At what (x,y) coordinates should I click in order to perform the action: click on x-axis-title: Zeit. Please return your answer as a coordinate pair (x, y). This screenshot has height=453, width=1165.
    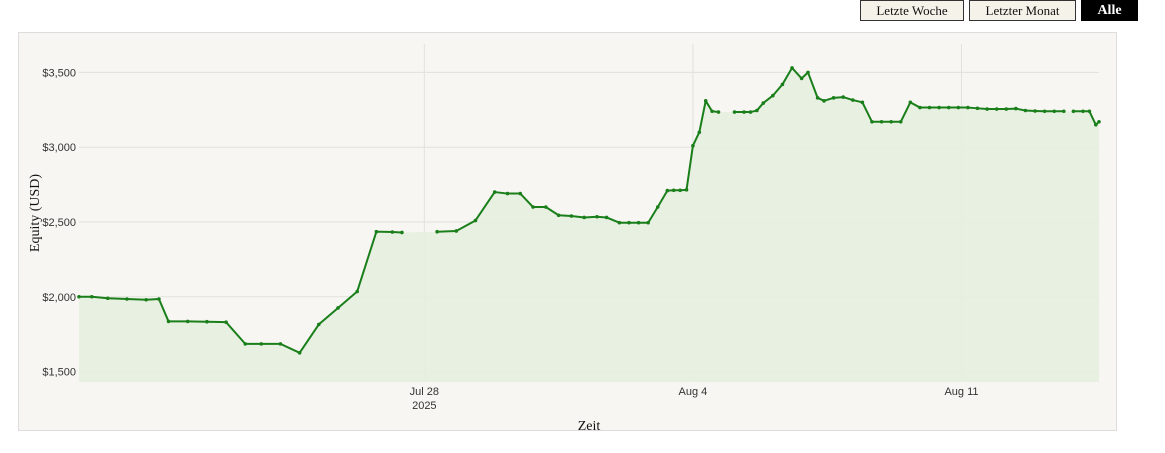
    Looking at the image, I should click on (589, 426).